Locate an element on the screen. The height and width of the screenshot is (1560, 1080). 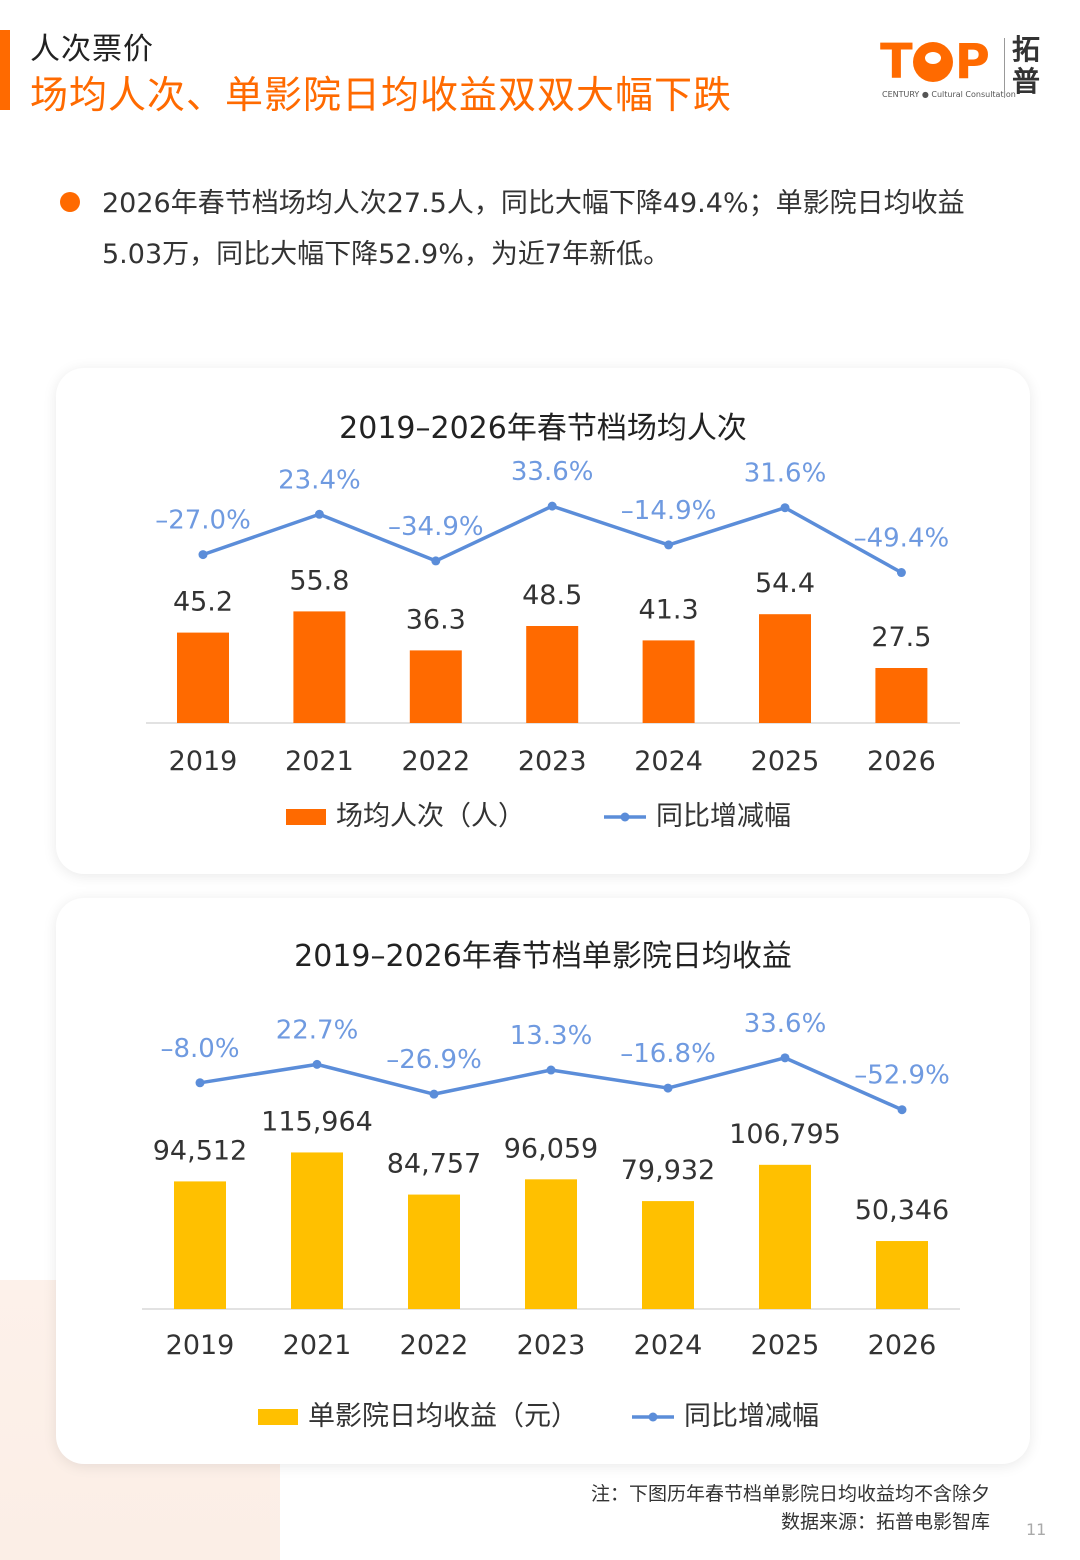
footnote: 注：下图历年春节档单影院日均收益均不含除夕 数据来源：拓普电影智库 is located at coordinates (790, 1508).